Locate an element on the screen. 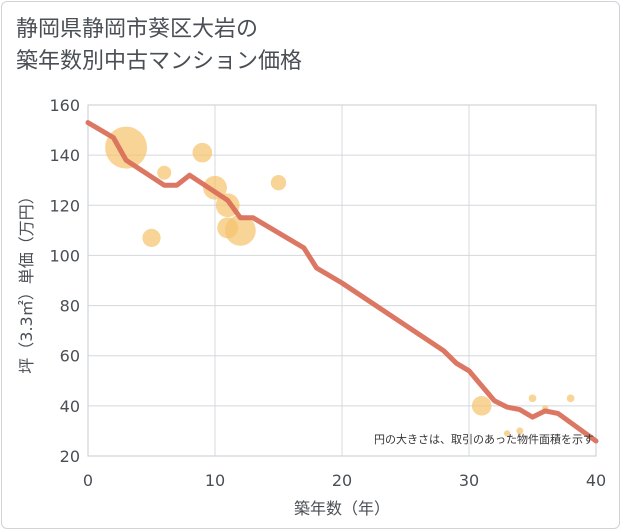 Image resolution: width=621 pixels, height=530 pixels. x-tick-label: 20 is located at coordinates (342, 480).